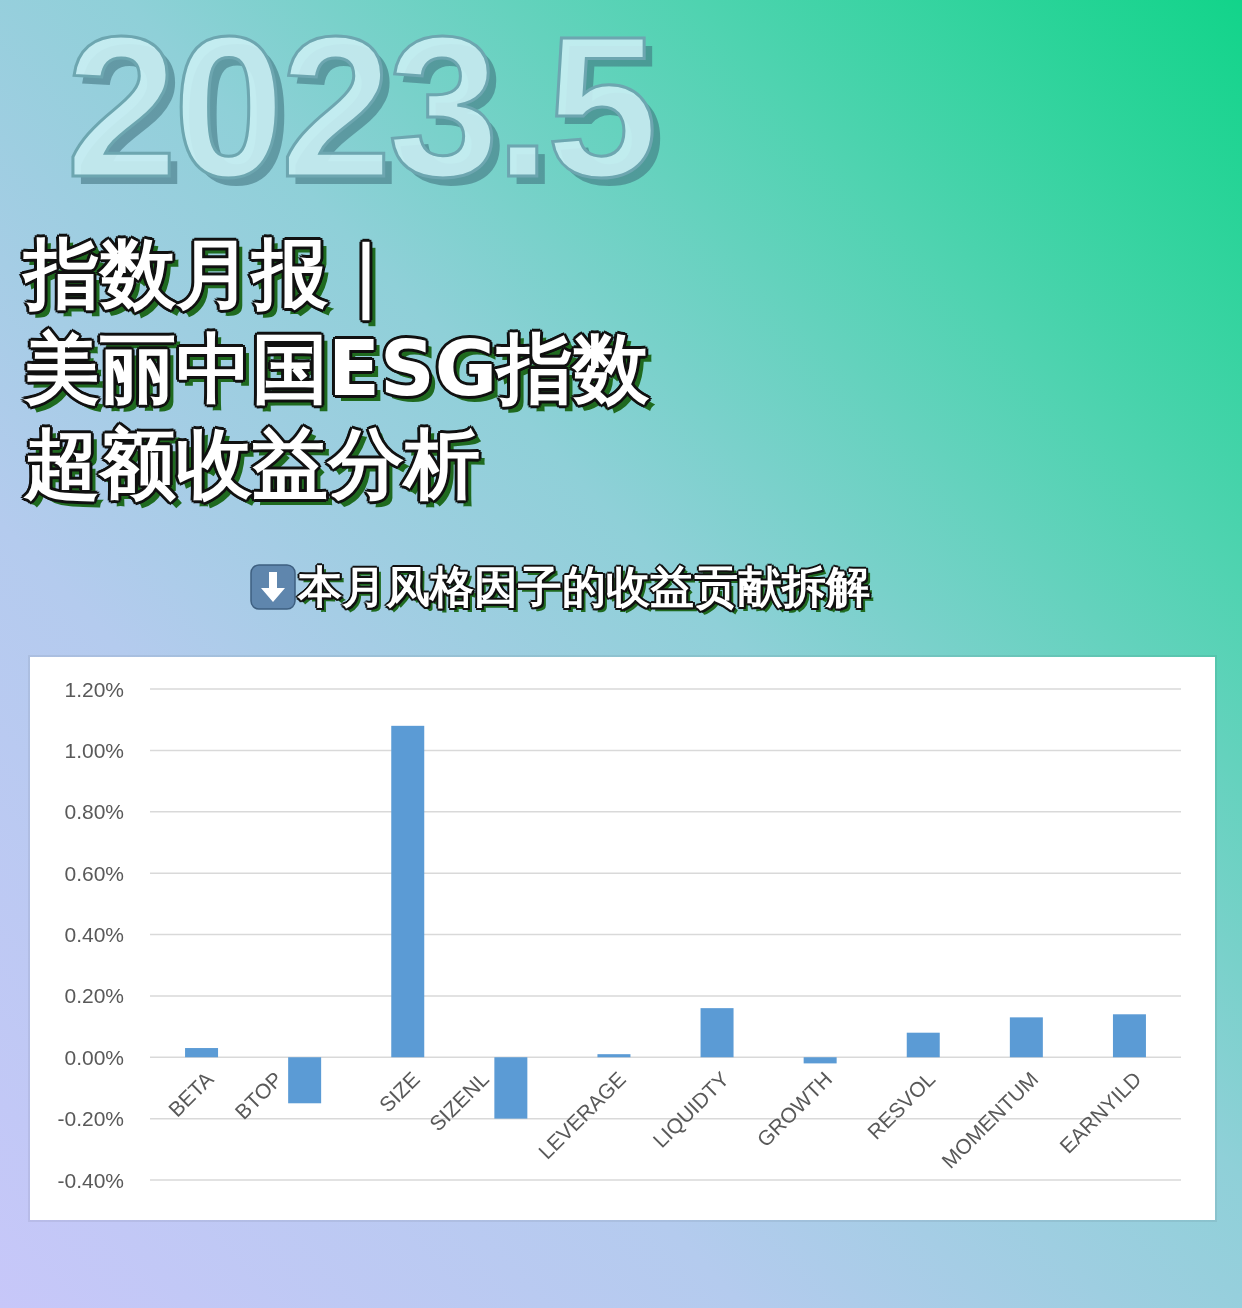 The width and height of the screenshot is (1242, 1308). I want to click on y-tick-label: 0.60%, so click(94, 873).